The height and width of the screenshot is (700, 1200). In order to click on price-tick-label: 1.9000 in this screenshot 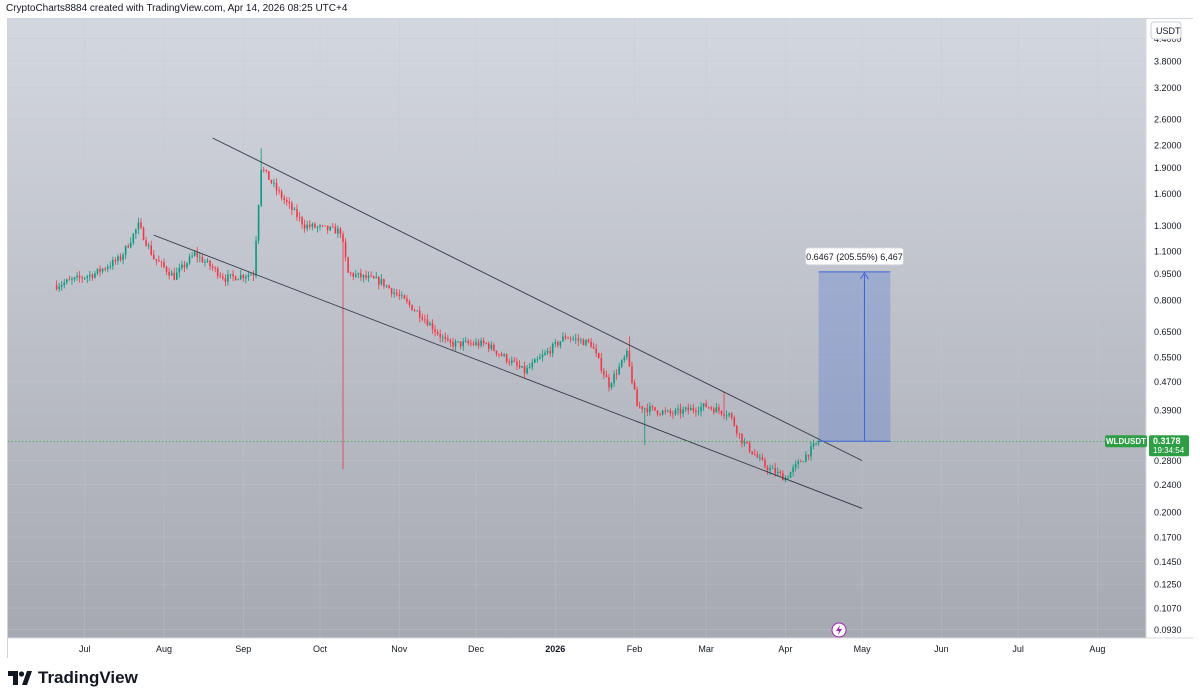, I will do `click(1168, 168)`.